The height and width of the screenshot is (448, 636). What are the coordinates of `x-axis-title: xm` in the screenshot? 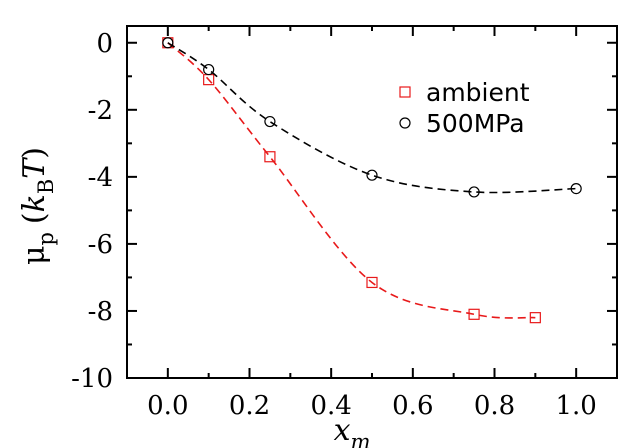 It's located at (352, 430).